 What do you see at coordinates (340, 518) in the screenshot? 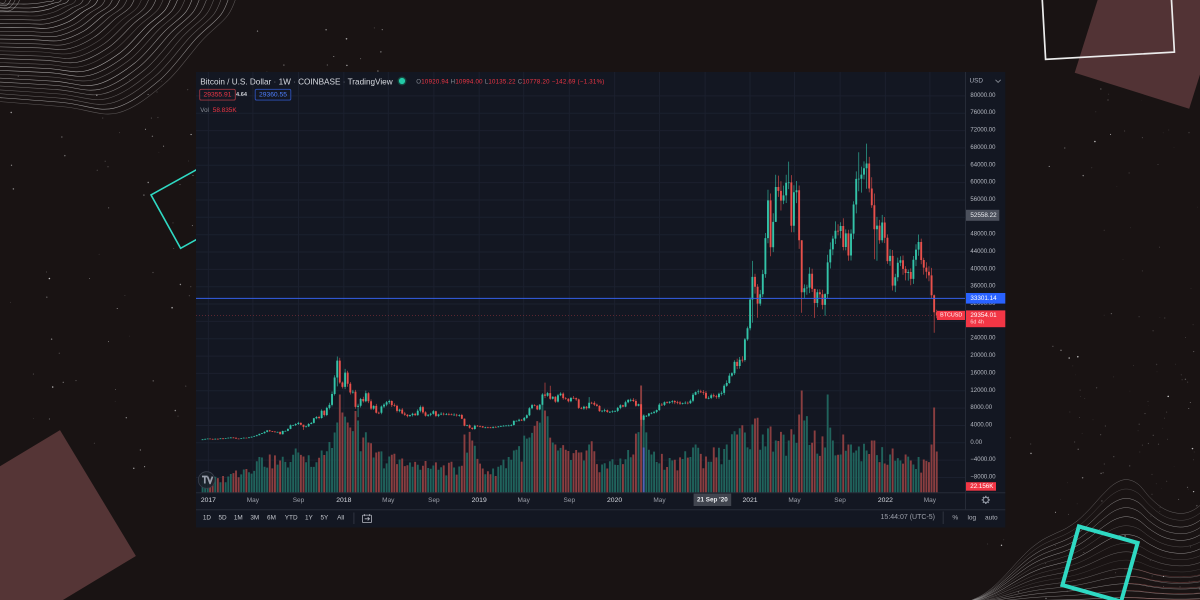
I see `svg-text: All` at bounding box center [340, 518].